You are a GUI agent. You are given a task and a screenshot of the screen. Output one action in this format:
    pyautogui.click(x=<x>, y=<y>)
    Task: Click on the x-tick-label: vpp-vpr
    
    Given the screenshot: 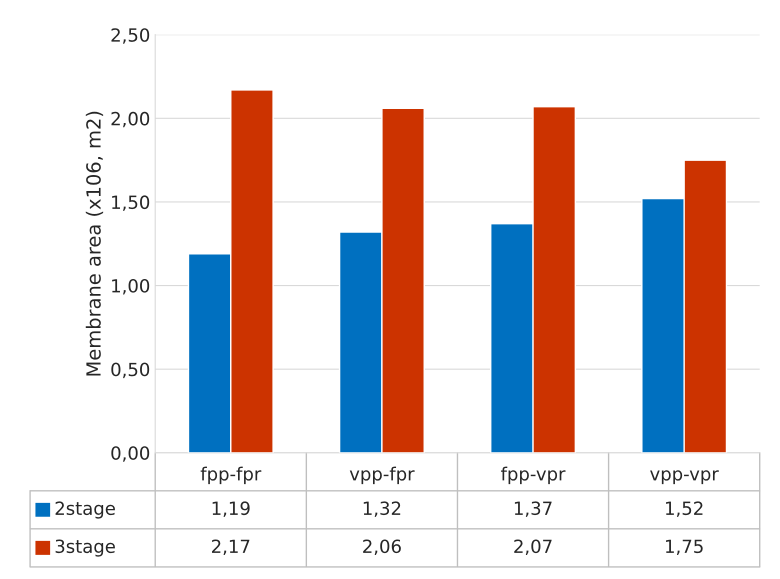 What is the action you would take?
    pyautogui.click(x=684, y=477)
    